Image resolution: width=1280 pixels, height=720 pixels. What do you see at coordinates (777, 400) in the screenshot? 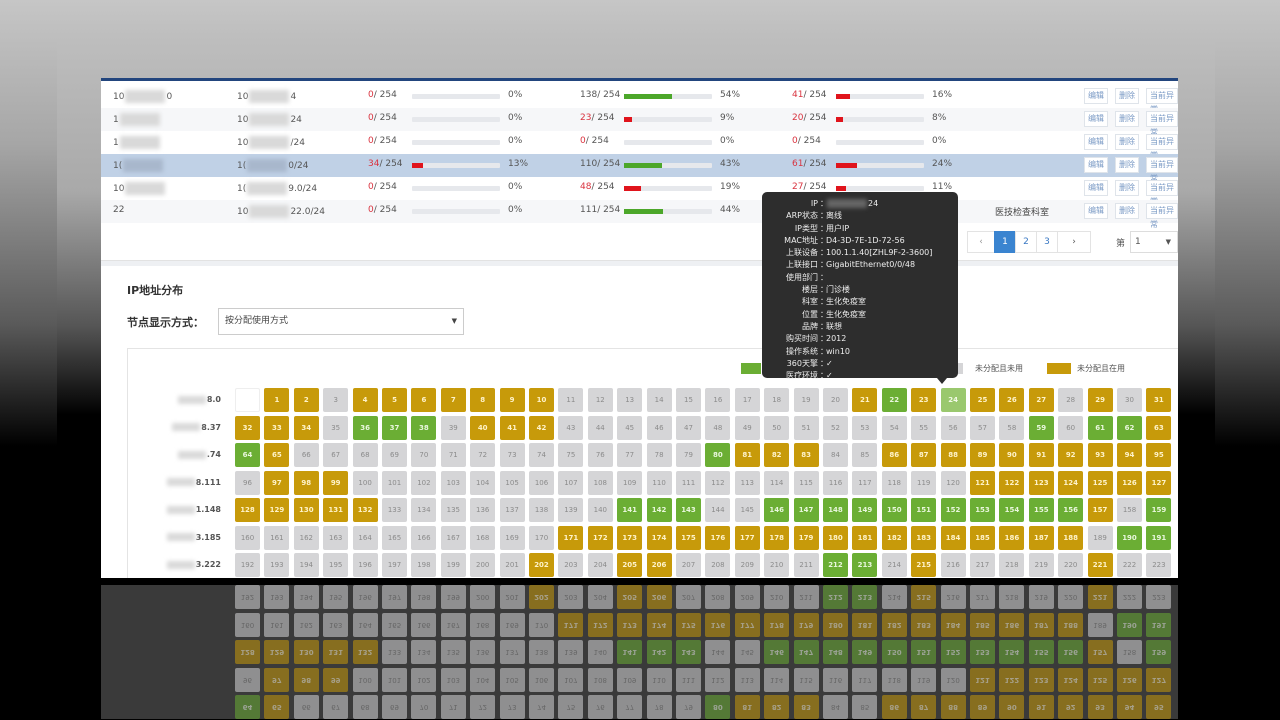
I see `ip-cell: 18` at bounding box center [777, 400].